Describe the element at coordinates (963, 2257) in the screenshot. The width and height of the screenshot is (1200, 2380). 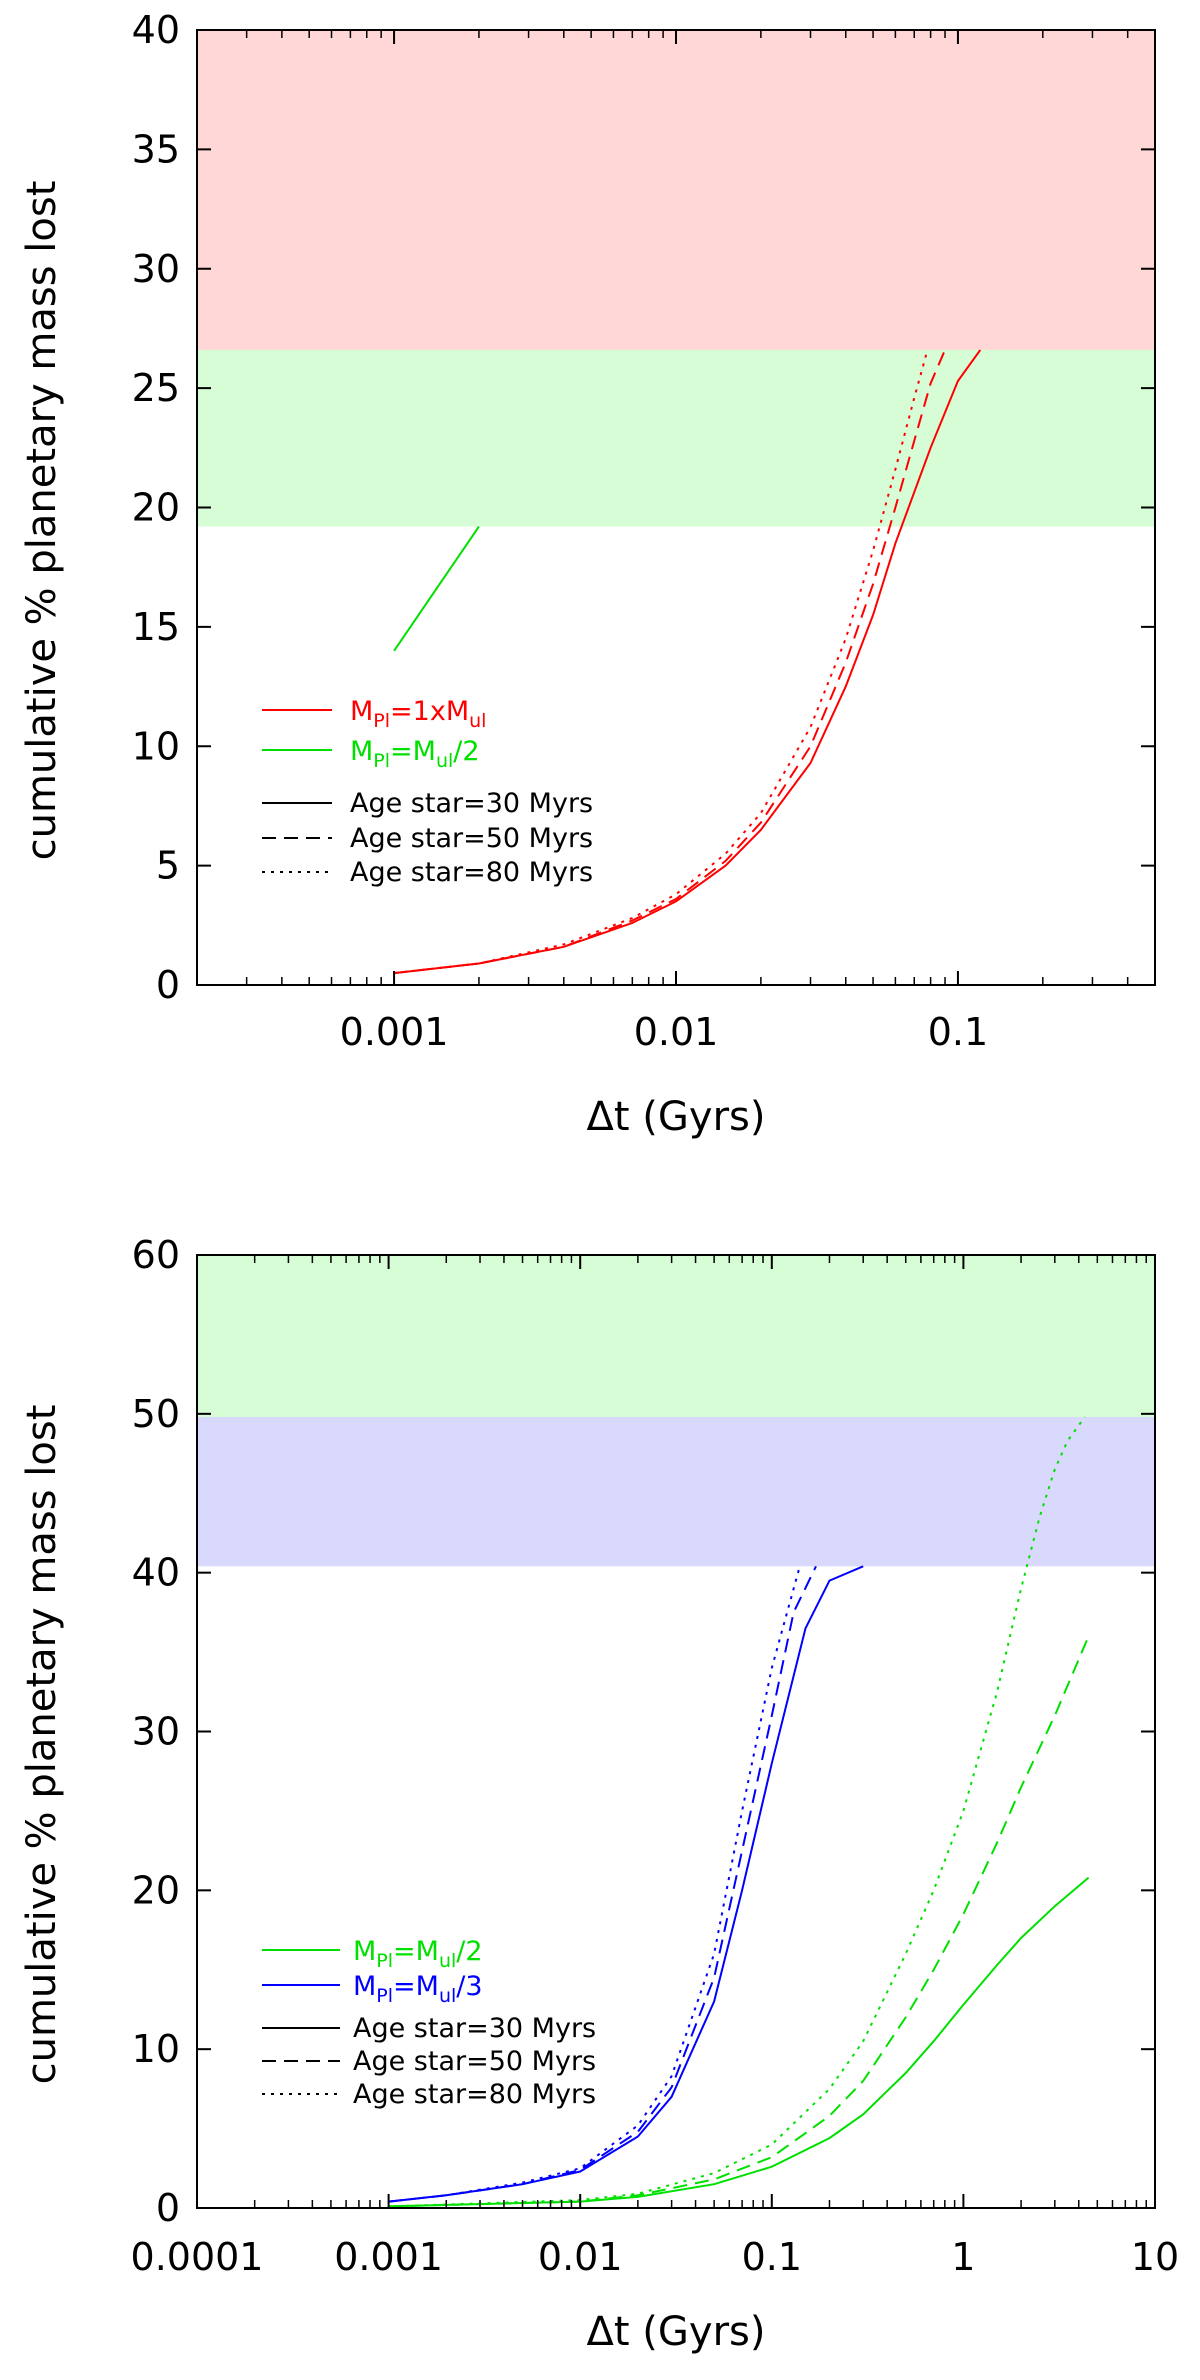
I see `x-tick-label: 1` at that location.